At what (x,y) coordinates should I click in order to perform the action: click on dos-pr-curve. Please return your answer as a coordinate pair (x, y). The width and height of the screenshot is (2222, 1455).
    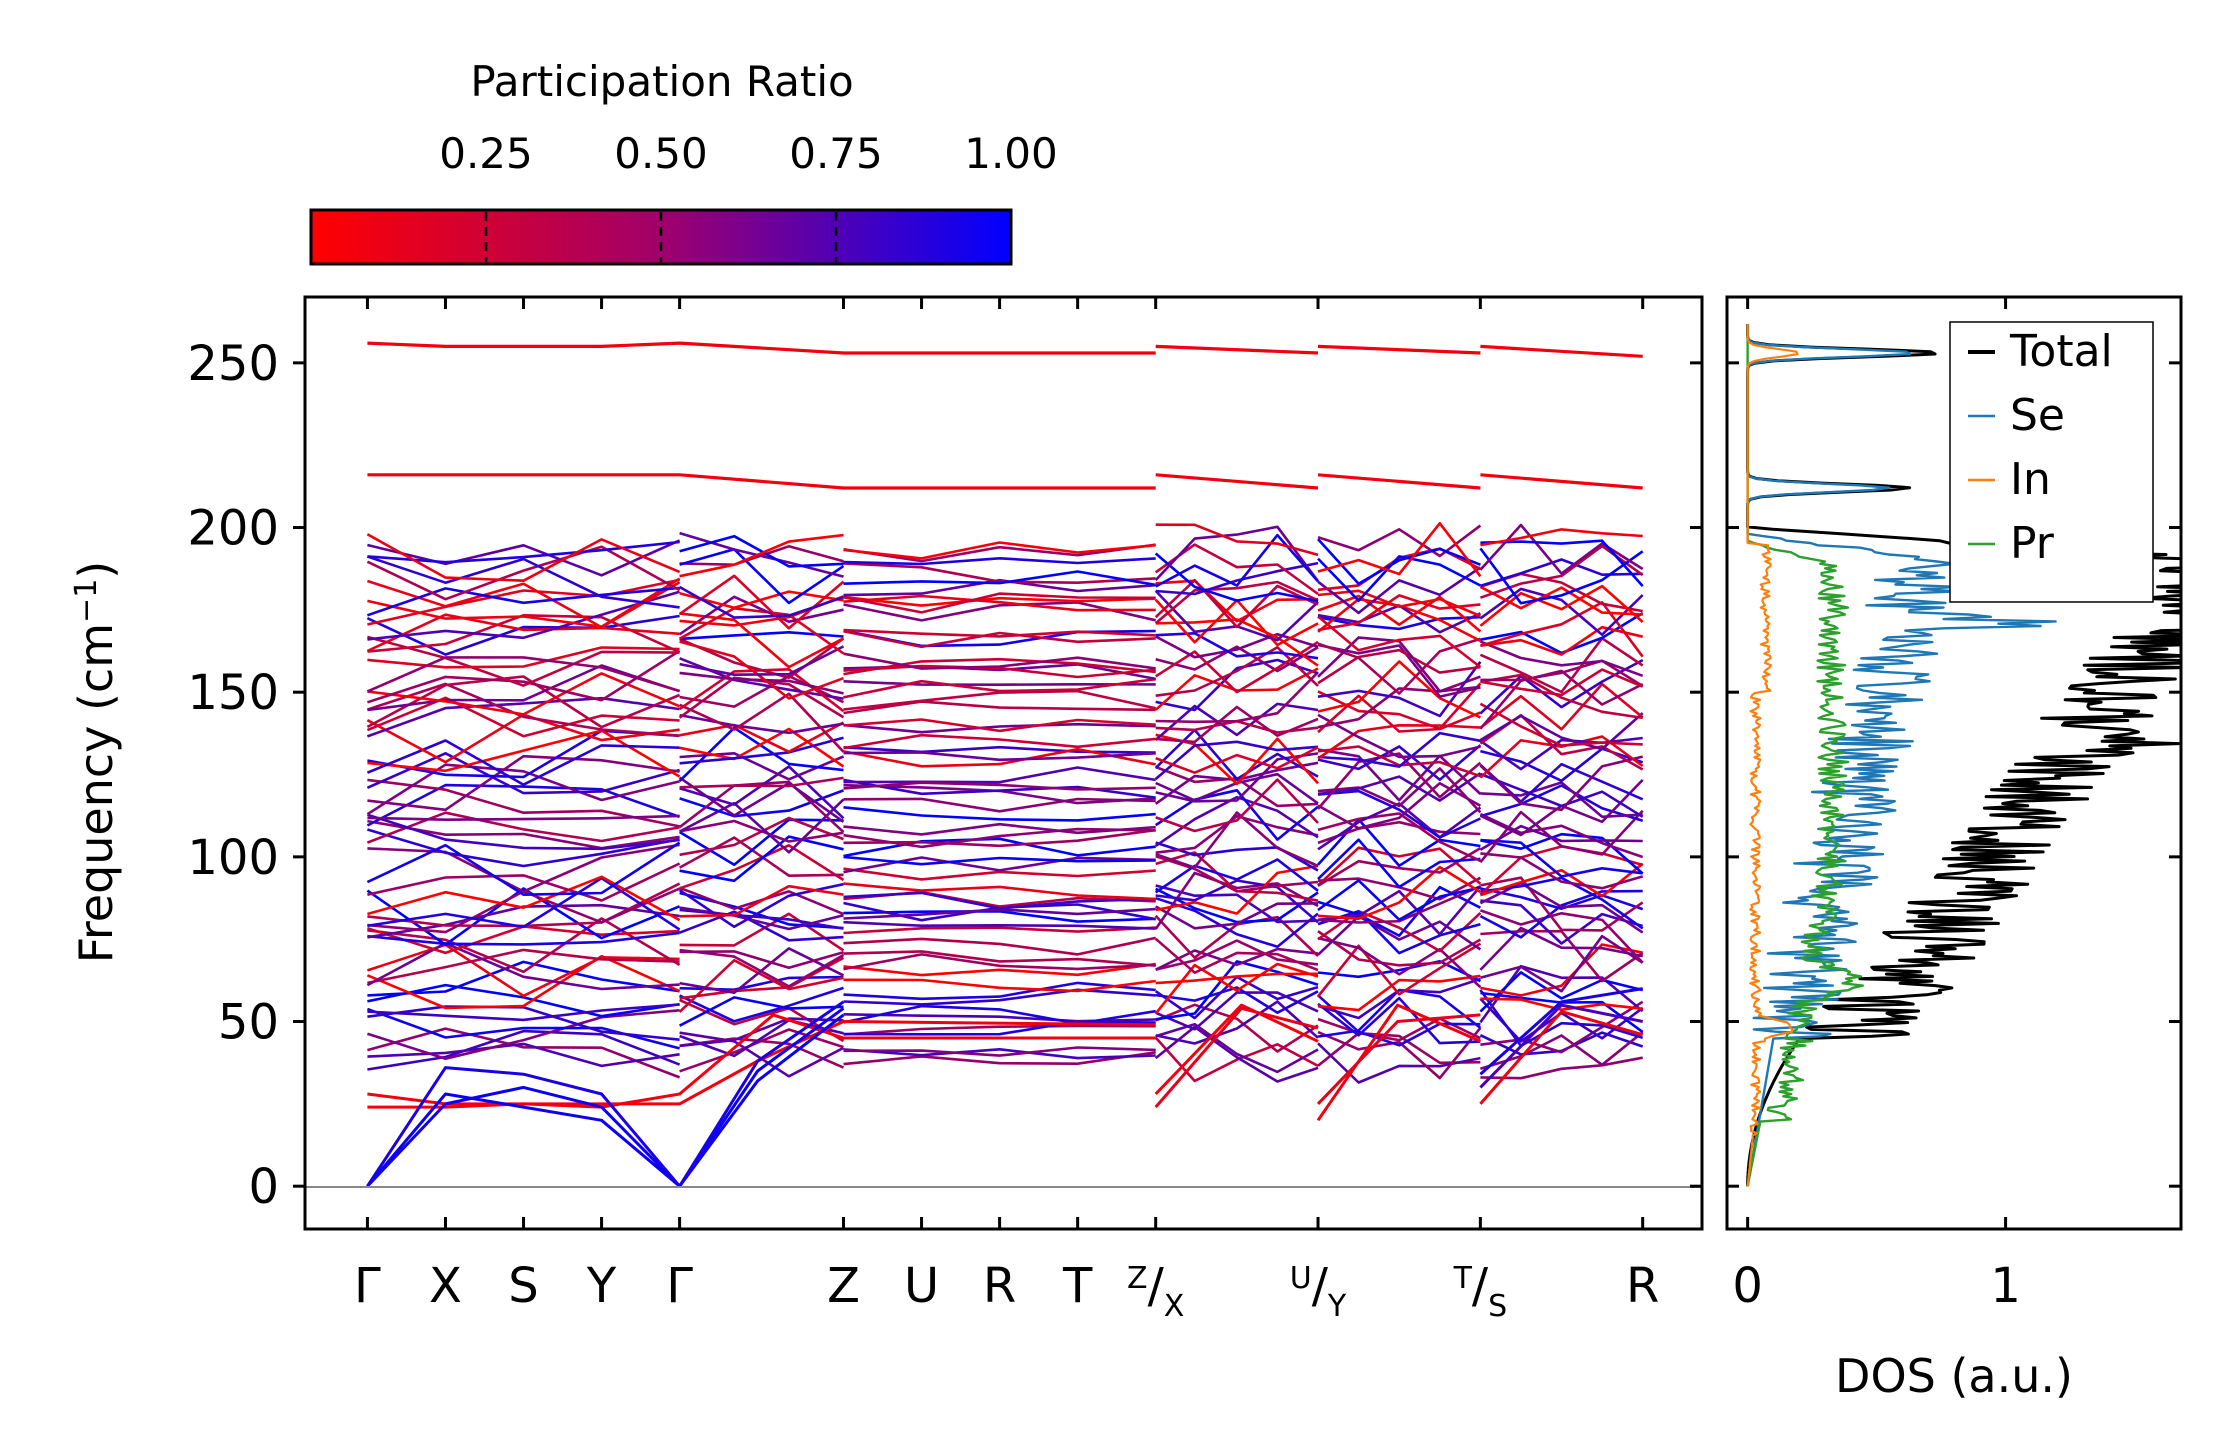
    Looking at the image, I should click on (1805, 755).